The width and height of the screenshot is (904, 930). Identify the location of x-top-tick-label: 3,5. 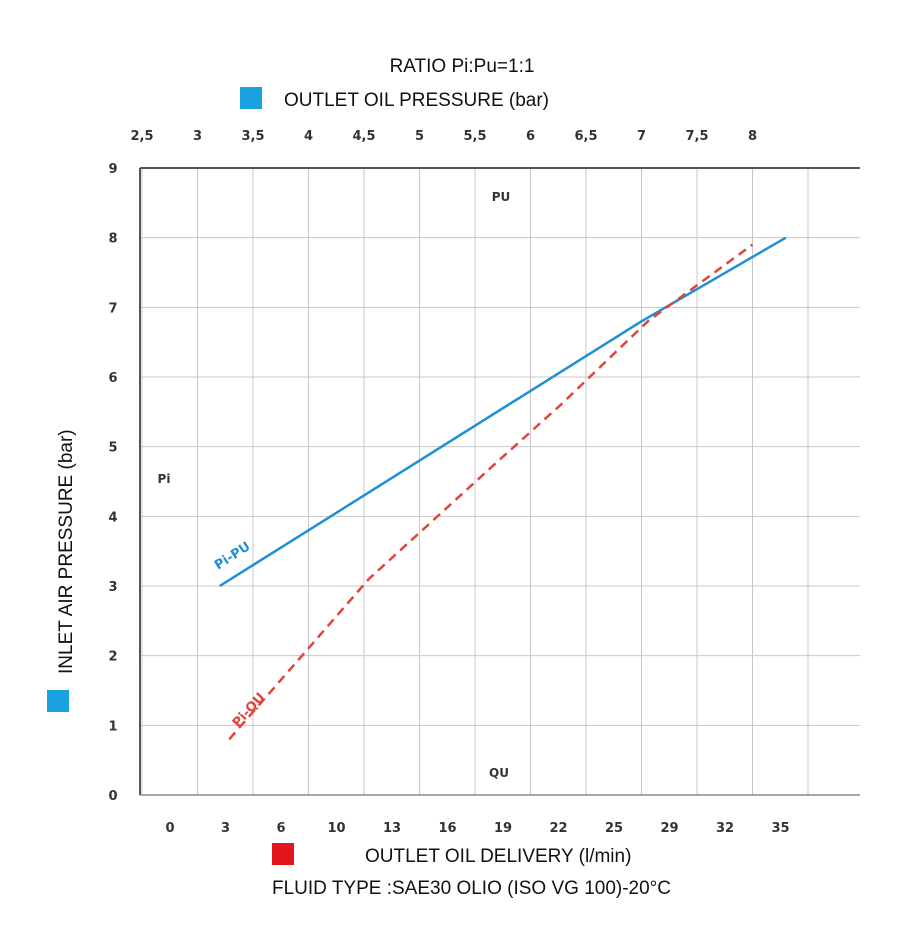
(252, 136).